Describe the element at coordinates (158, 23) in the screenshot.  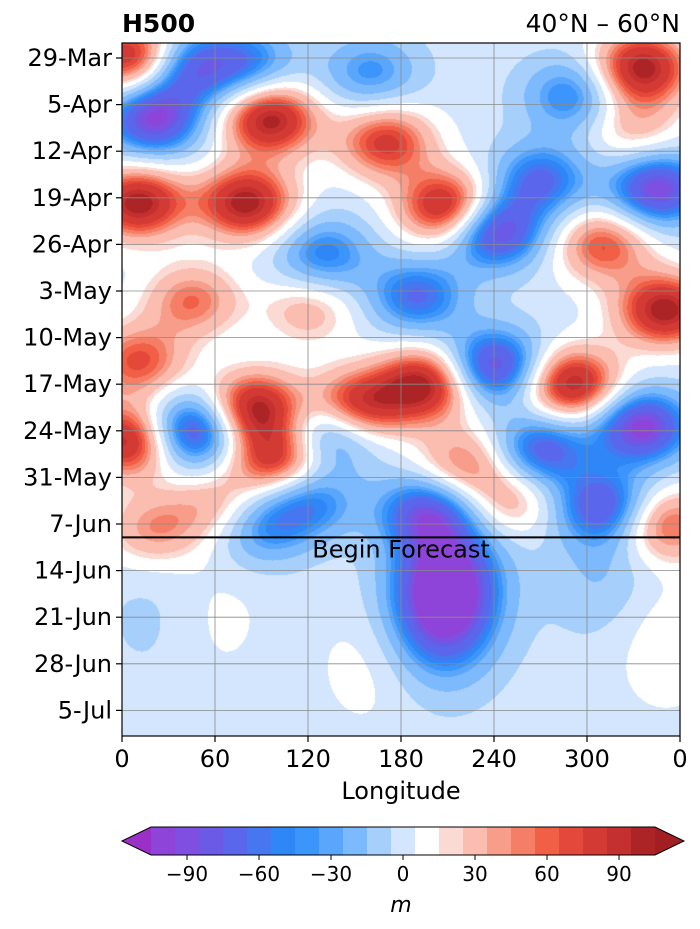
I see `chart-title-left: H500` at that location.